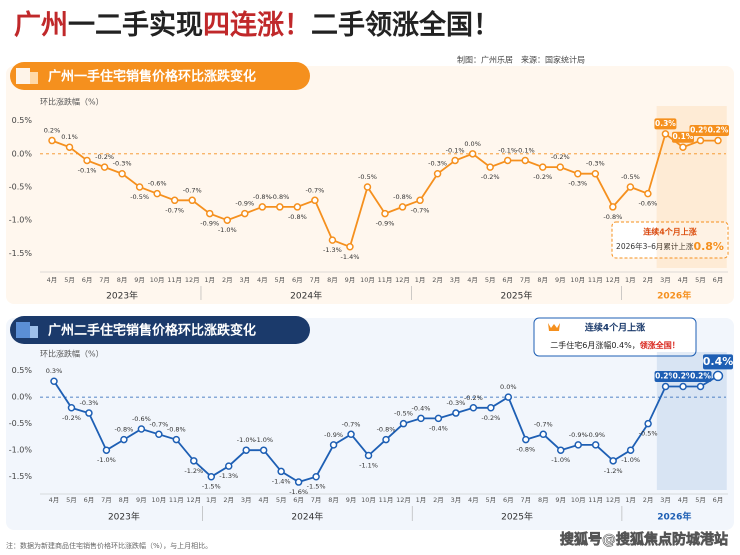  I want to click on y-axis-label: 环比涨跌幅（%）, so click(72, 102).